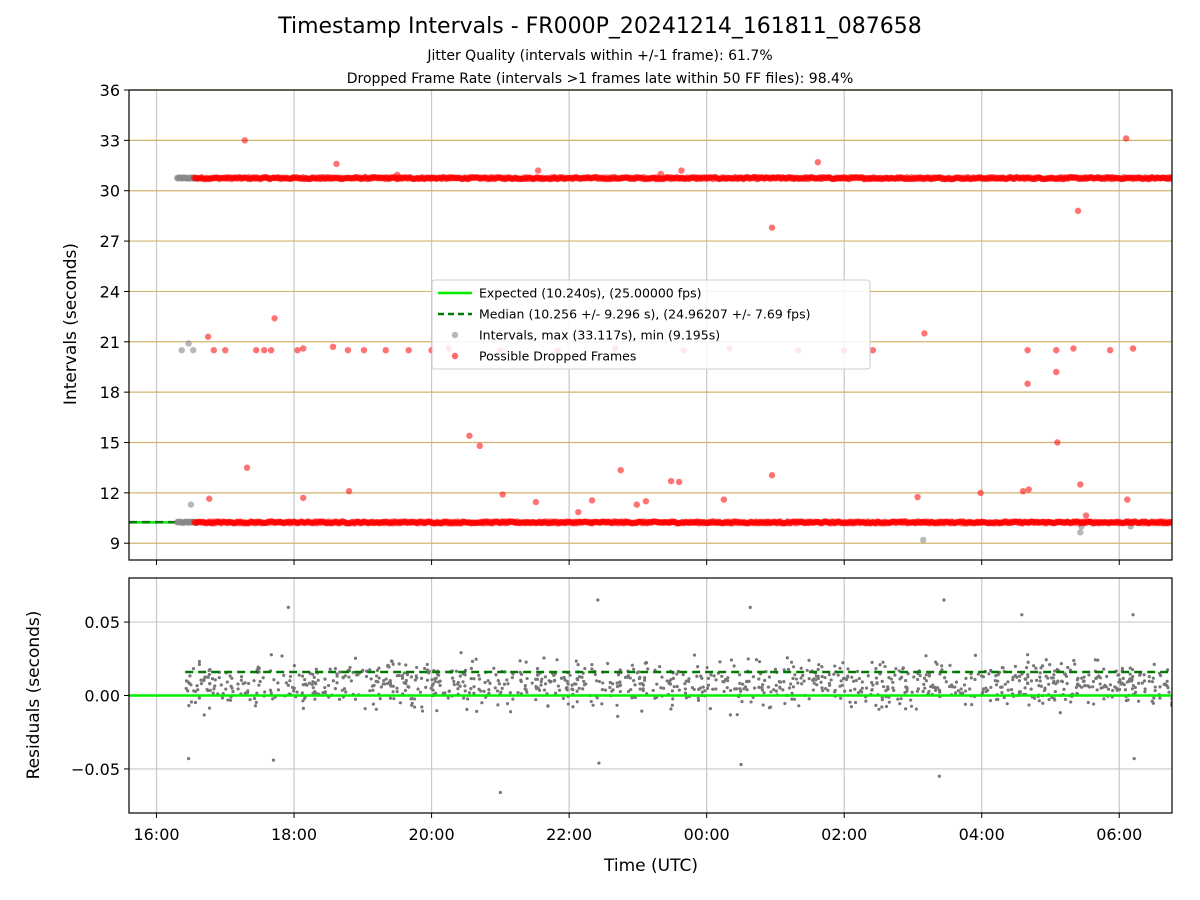 This screenshot has width=1200, height=900. What do you see at coordinates (844, 834) in the screenshot?
I see `x-tick-label: 02:00` at bounding box center [844, 834].